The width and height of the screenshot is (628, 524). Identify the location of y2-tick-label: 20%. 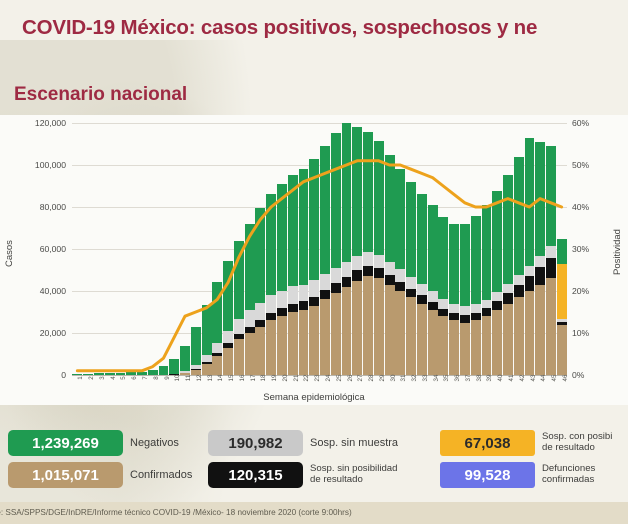
(581, 291).